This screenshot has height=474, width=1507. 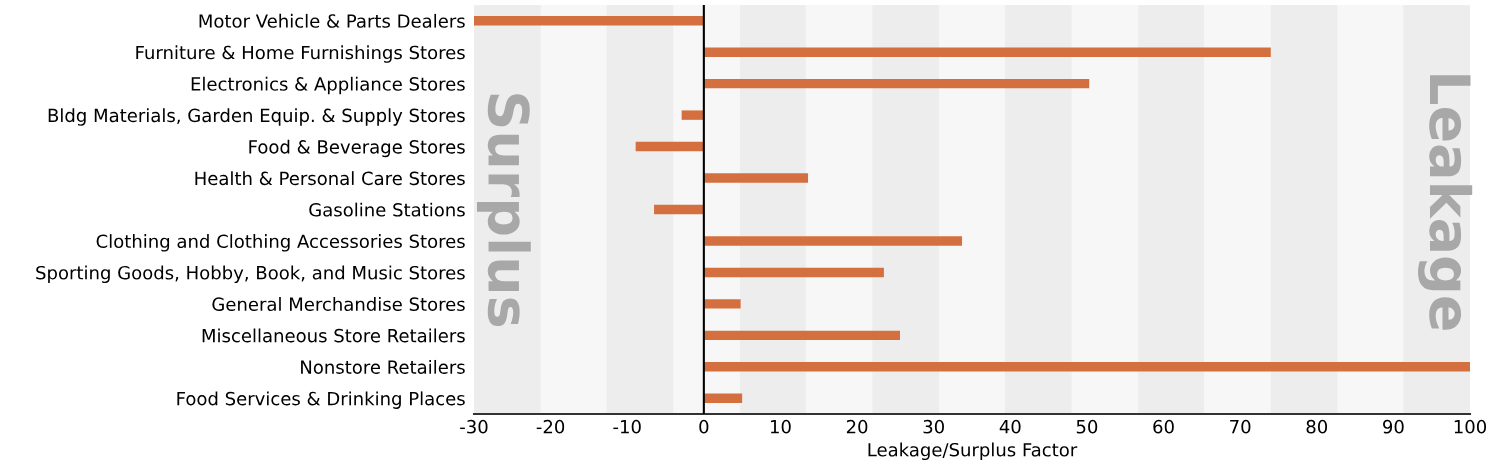 What do you see at coordinates (338, 304) in the screenshot?
I see `y-tick-label: General Merchandise Stores` at bounding box center [338, 304].